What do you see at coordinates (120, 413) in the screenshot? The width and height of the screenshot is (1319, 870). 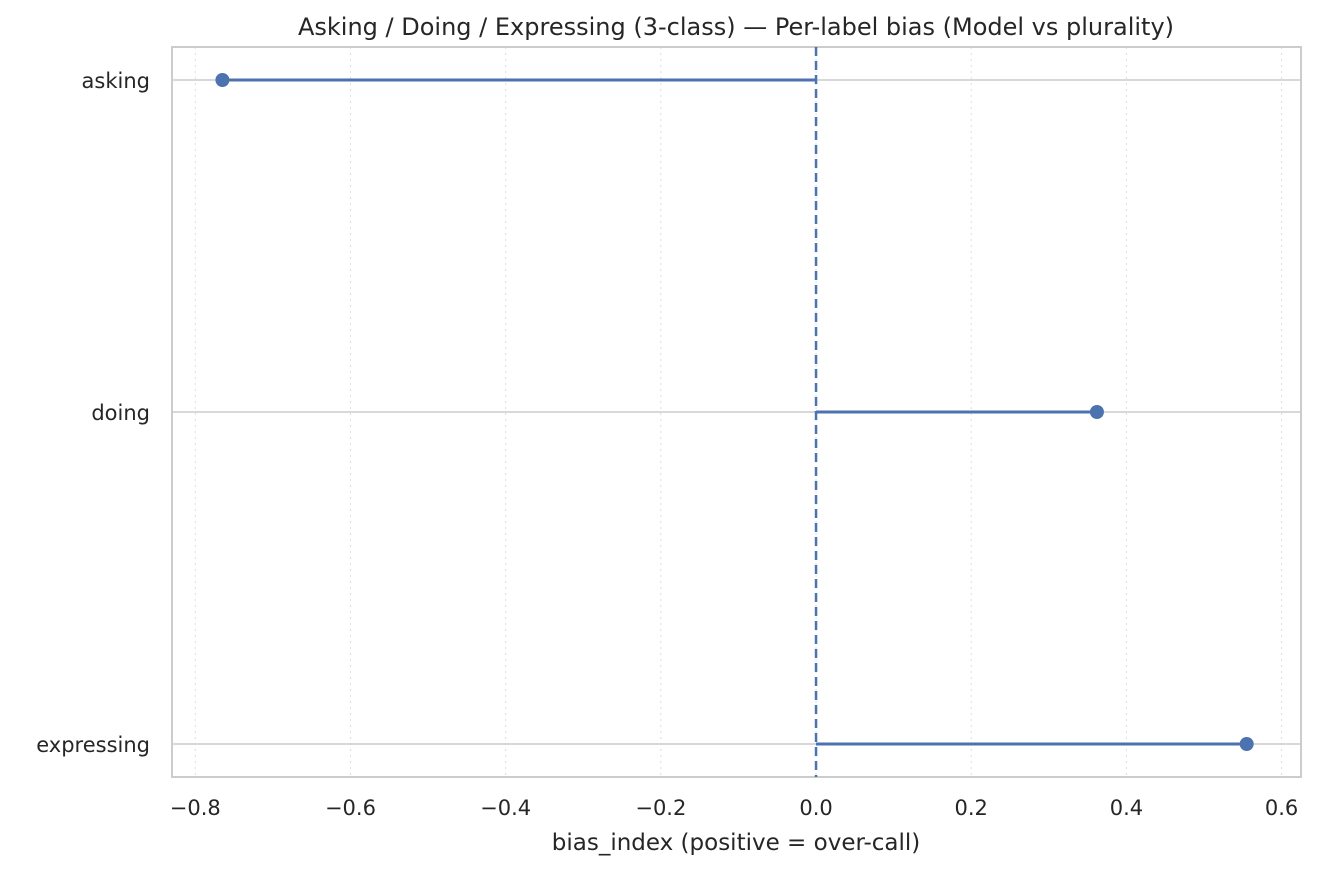 I see `y-tick-label: doing` at bounding box center [120, 413].